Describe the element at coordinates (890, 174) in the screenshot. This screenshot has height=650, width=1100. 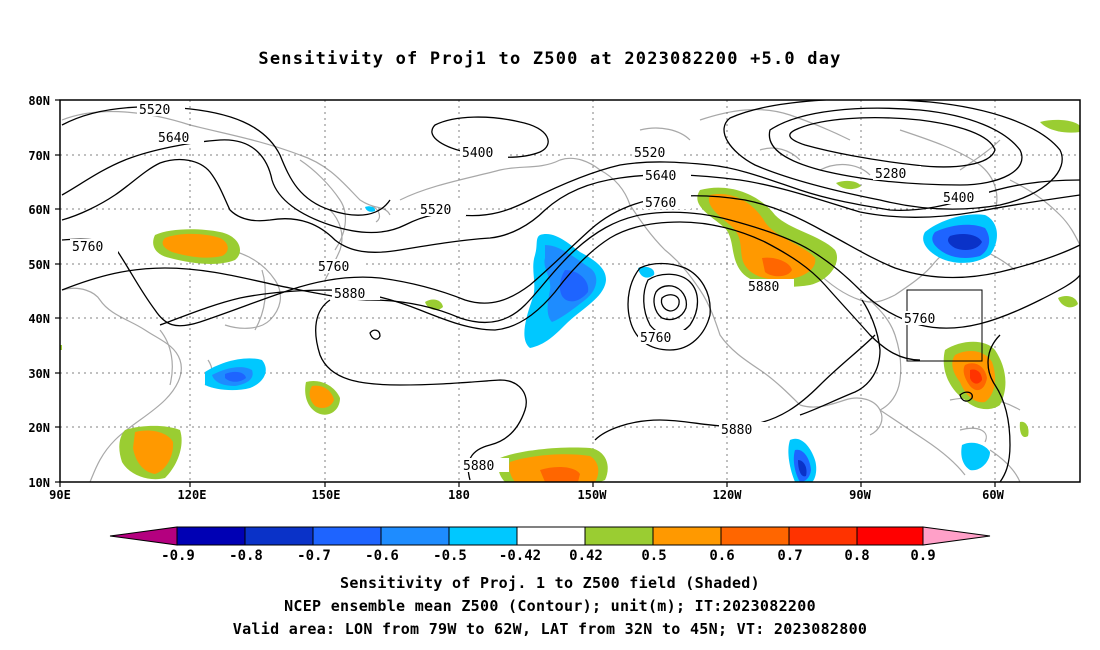
I see `contour-label: 5280` at that location.